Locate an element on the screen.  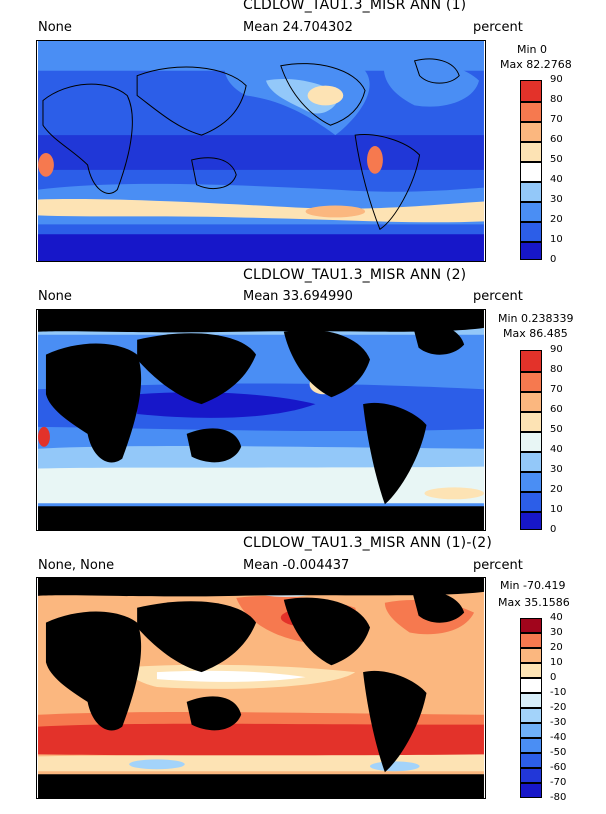
colorbar-tick: -60 is located at coordinates (558, 767).